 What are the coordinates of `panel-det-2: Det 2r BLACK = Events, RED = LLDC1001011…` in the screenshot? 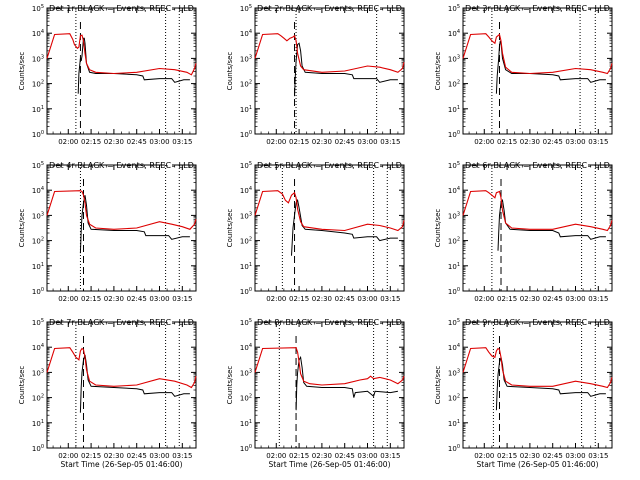 It's located at (315, 74).